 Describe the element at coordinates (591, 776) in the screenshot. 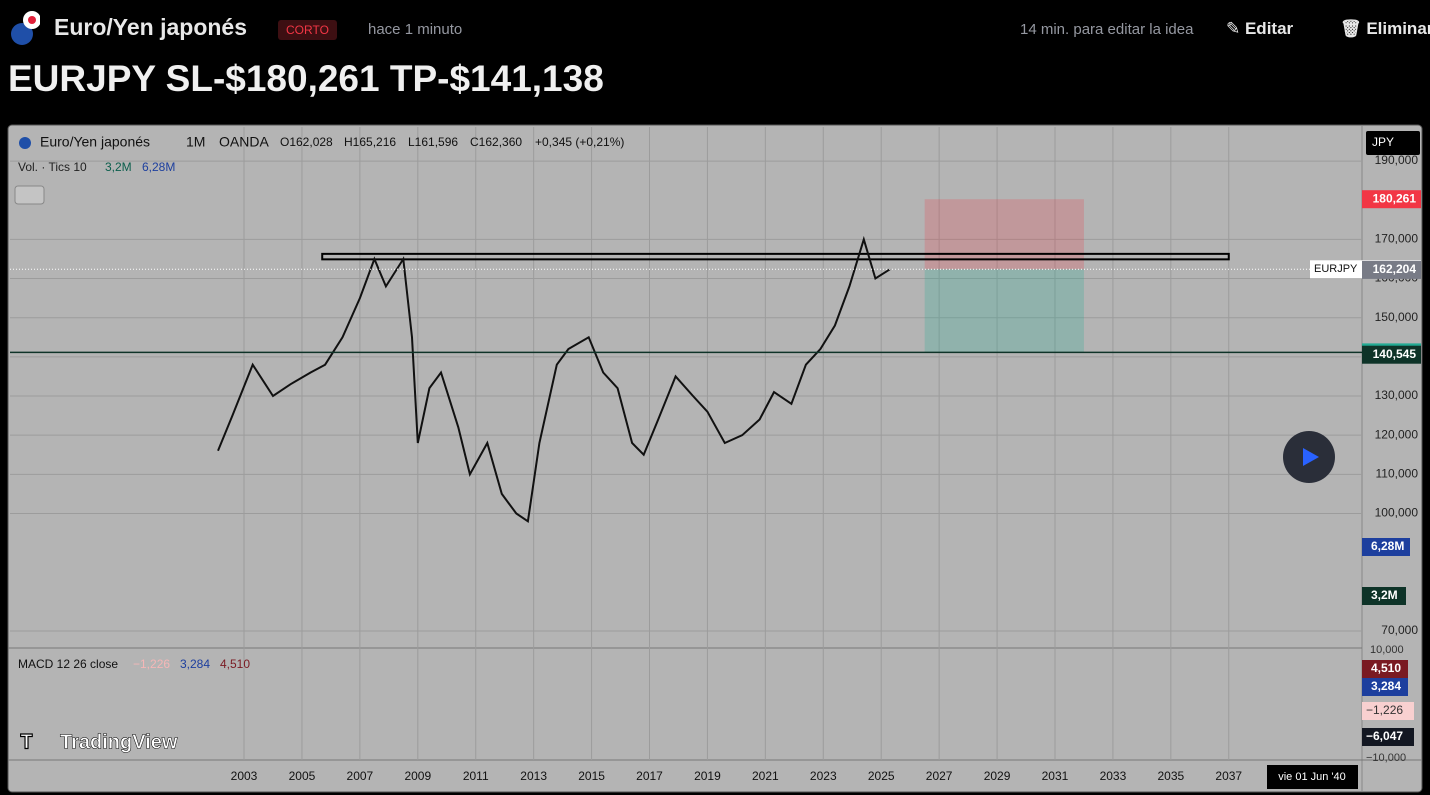

I see `x-tick-label: 2015` at that location.